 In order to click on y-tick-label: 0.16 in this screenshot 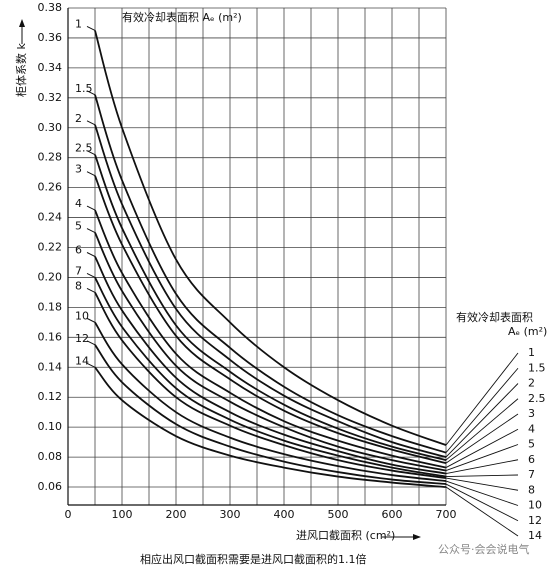, I will do `click(50, 336)`.